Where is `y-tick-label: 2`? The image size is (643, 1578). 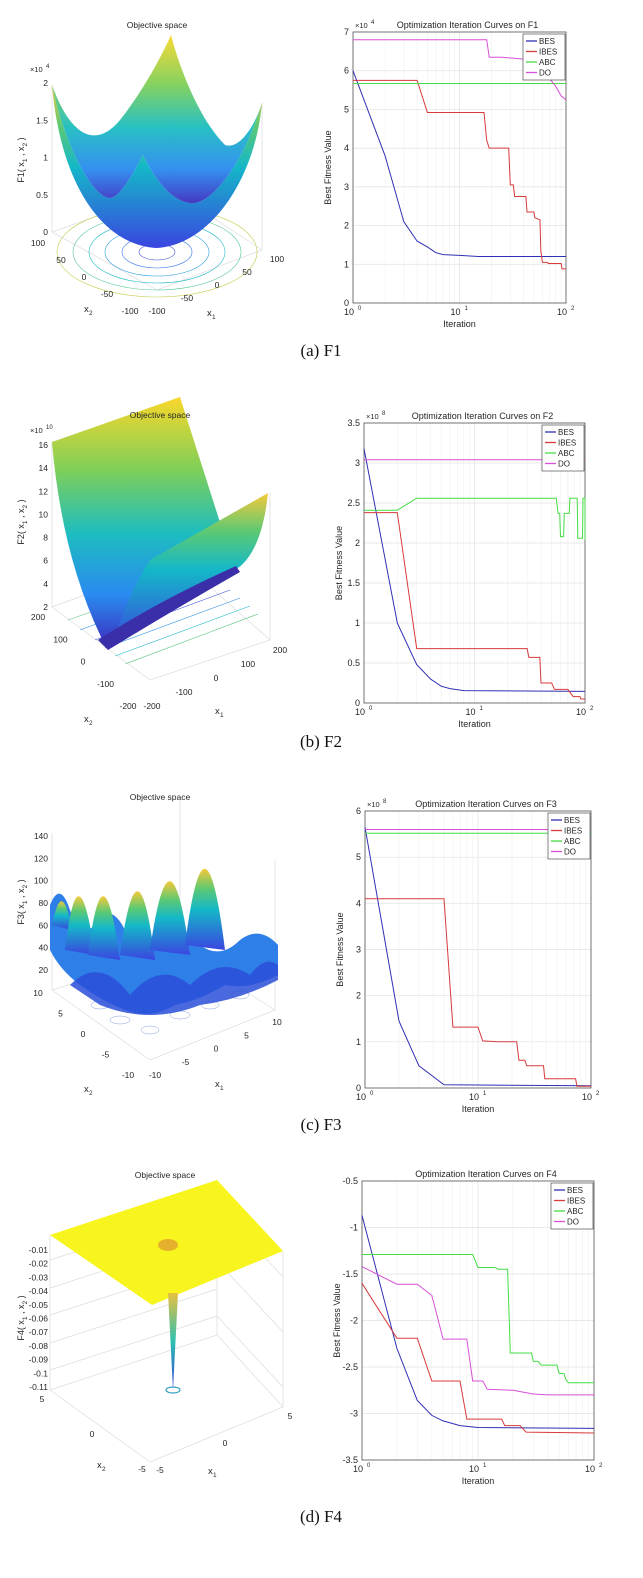 y-tick-label: 2 is located at coordinates (357, 543).